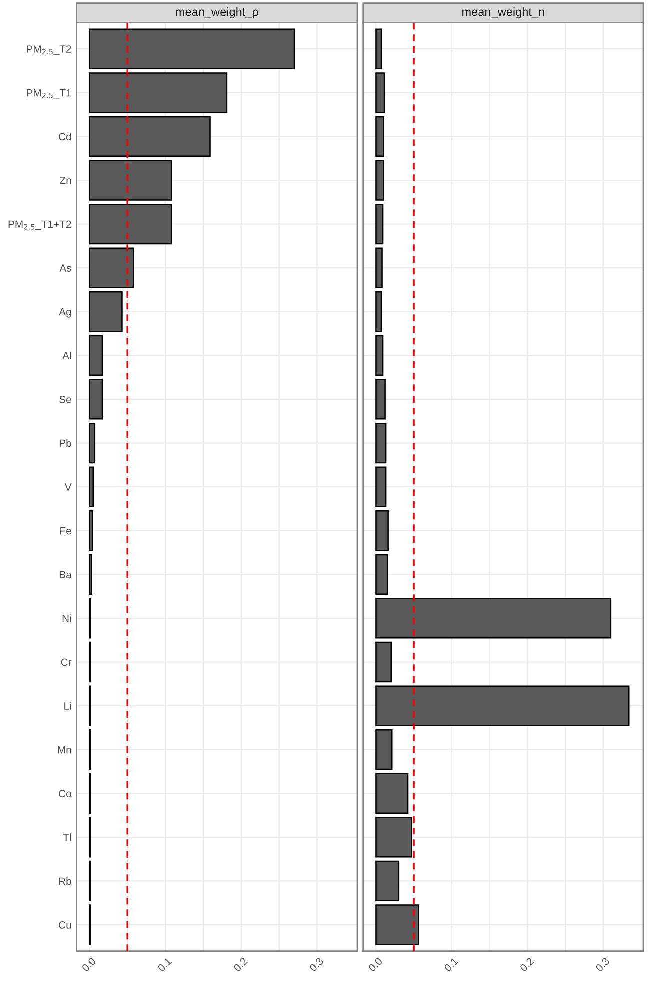 The image size is (650, 993). I want to click on y-tick-label: Pb, so click(66, 443).